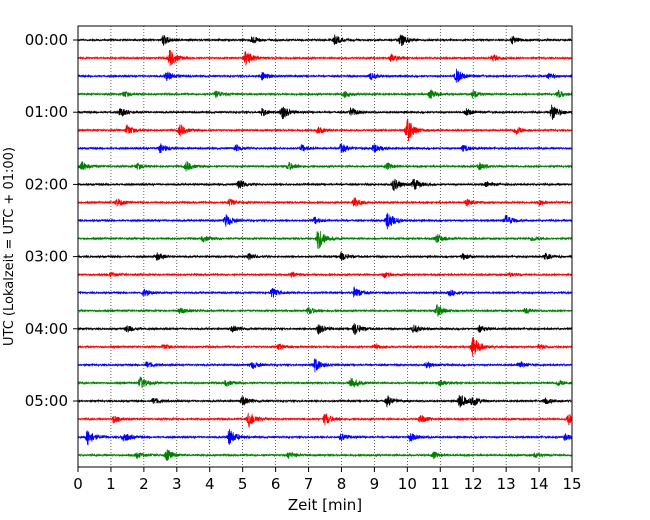  What do you see at coordinates (407, 484) in the screenshot?
I see `x-tick-label: 10` at bounding box center [407, 484].